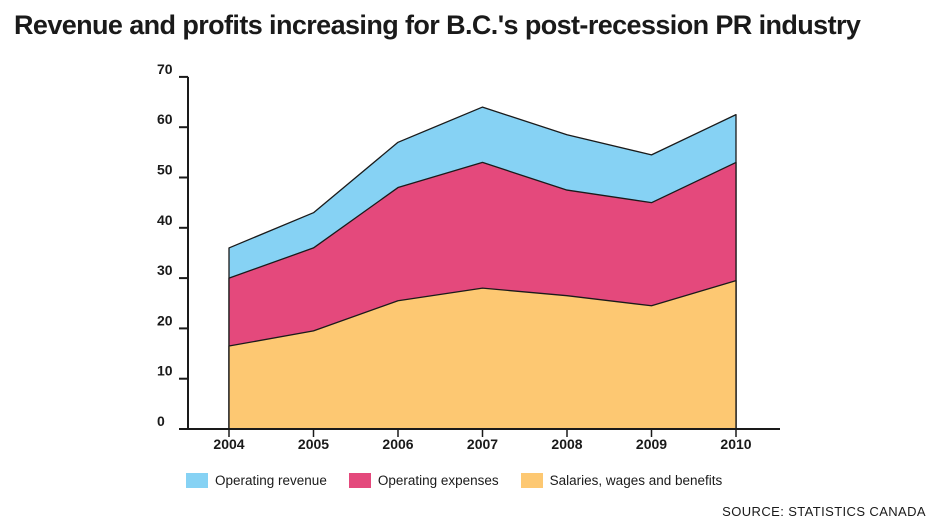  Describe the element at coordinates (165, 170) in the screenshot. I see `y-tick-label: 50` at that location.